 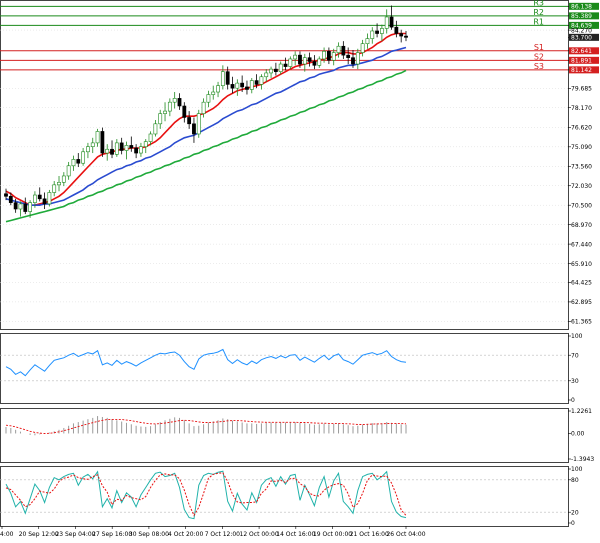 What do you see at coordinates (112, 534) in the screenshot?
I see `x-tick-label: 27 Sep 16:00` at bounding box center [112, 534].